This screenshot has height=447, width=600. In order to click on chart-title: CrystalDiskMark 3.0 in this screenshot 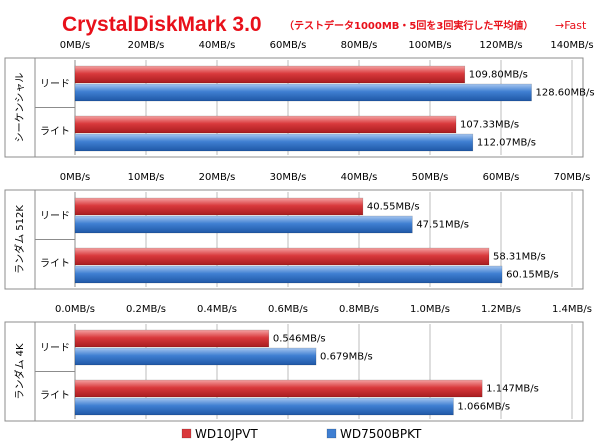, I will do `click(162, 24)`.